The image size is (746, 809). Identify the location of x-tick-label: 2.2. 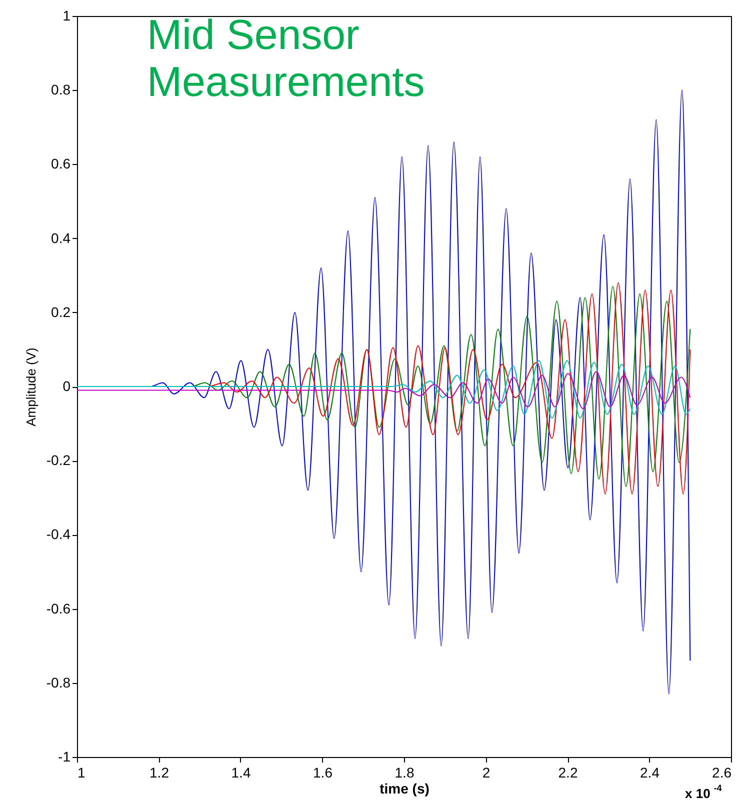
(568, 772).